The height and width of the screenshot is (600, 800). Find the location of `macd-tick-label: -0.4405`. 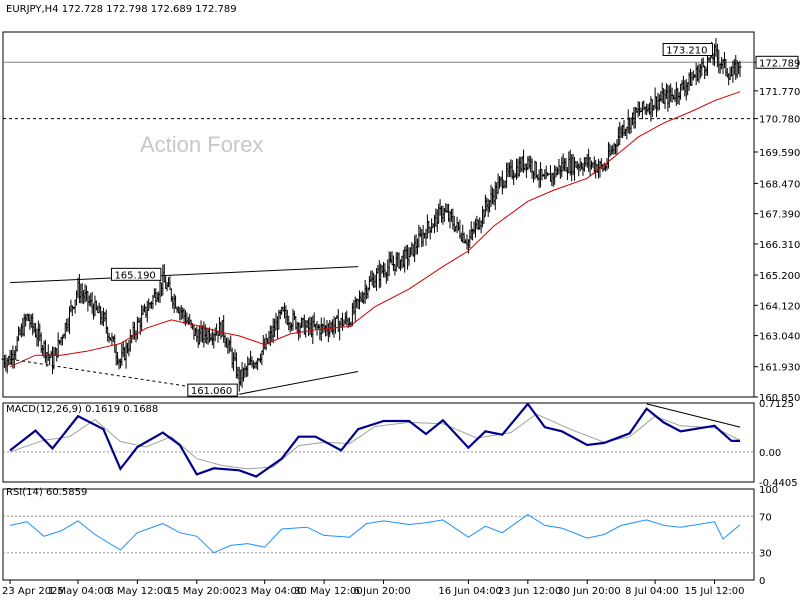

macd-tick-label: -0.4405 is located at coordinates (778, 483).